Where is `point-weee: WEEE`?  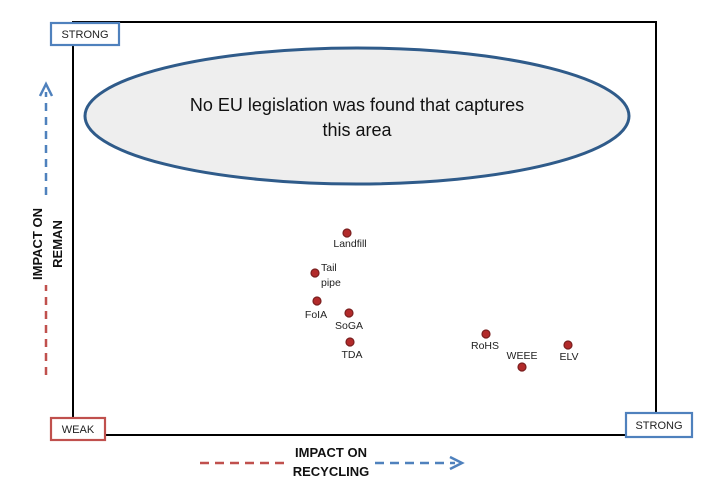
point-weee: WEEE is located at coordinates (522, 361).